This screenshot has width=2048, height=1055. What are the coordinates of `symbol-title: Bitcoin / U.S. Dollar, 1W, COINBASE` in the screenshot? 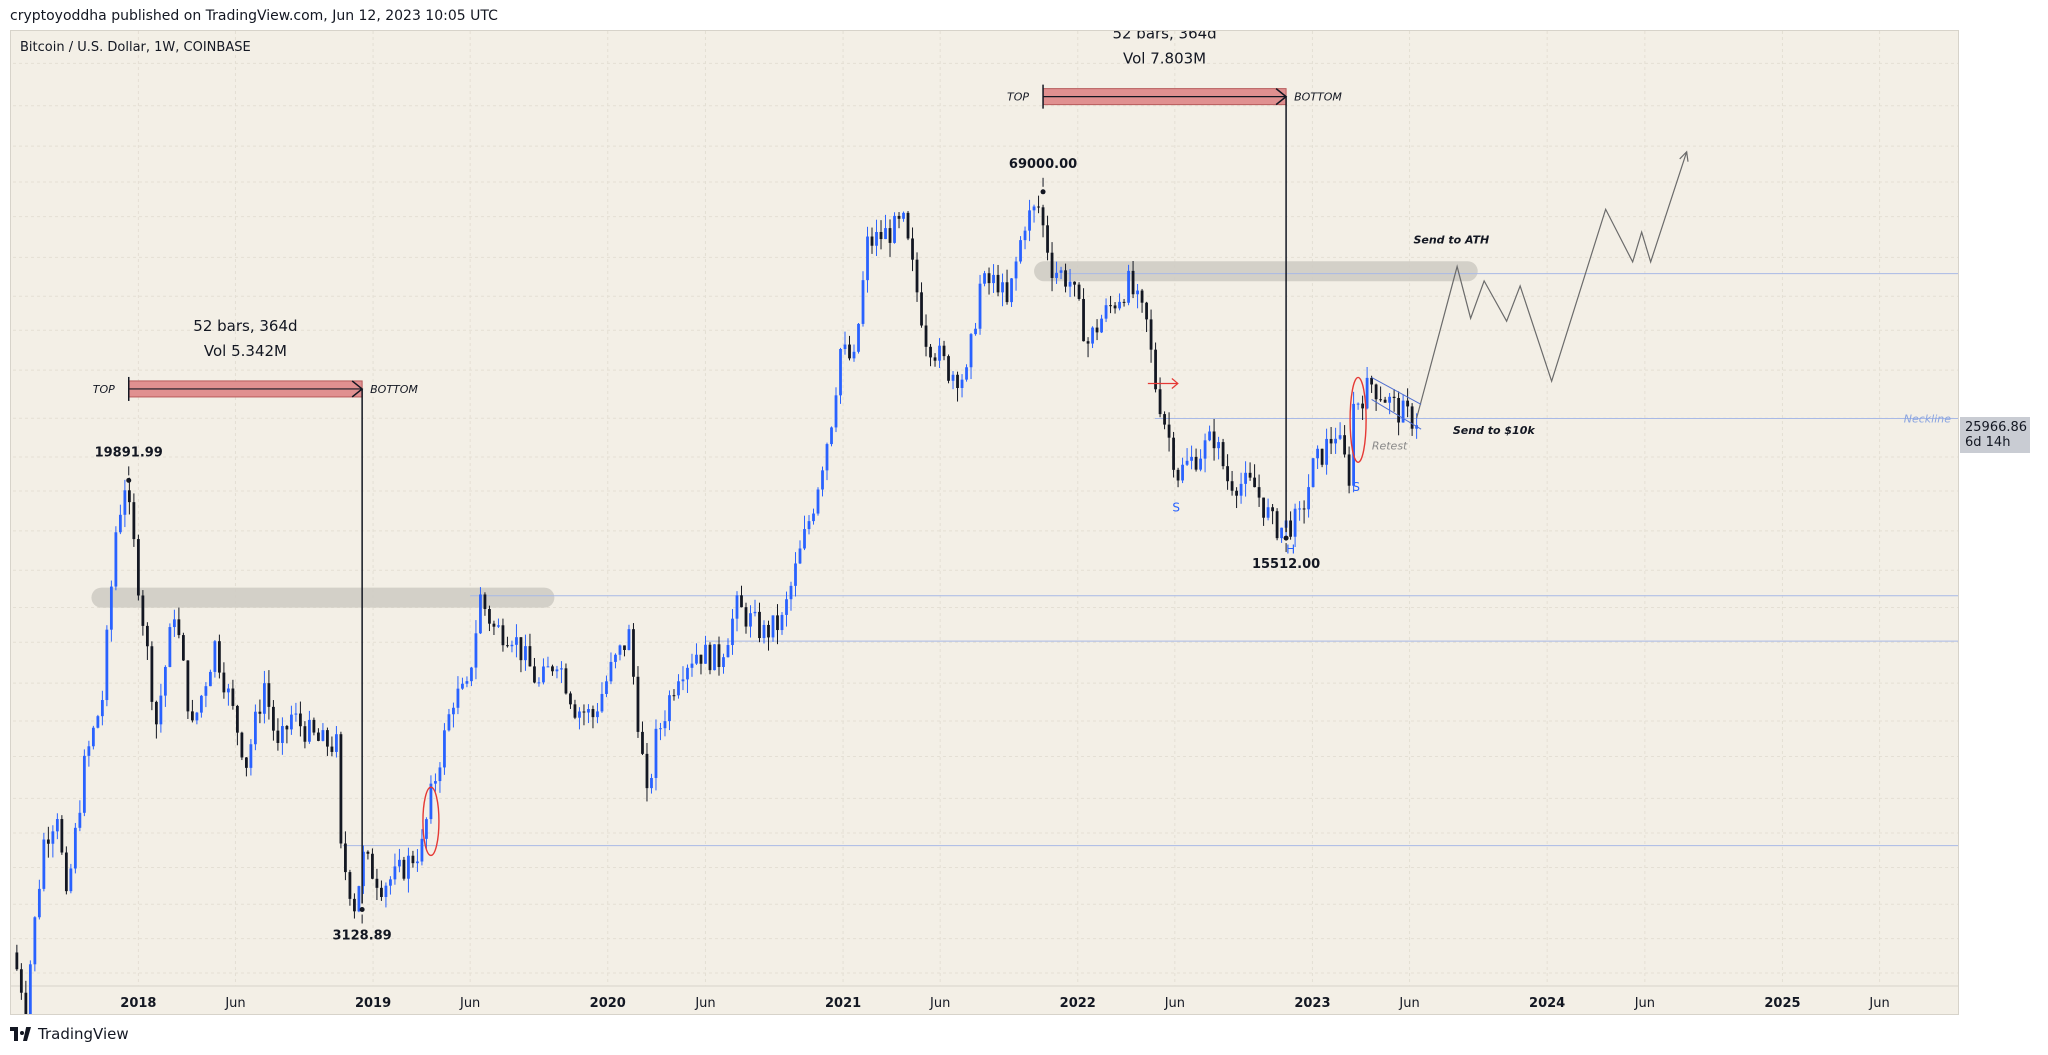 It's located at (135, 47).